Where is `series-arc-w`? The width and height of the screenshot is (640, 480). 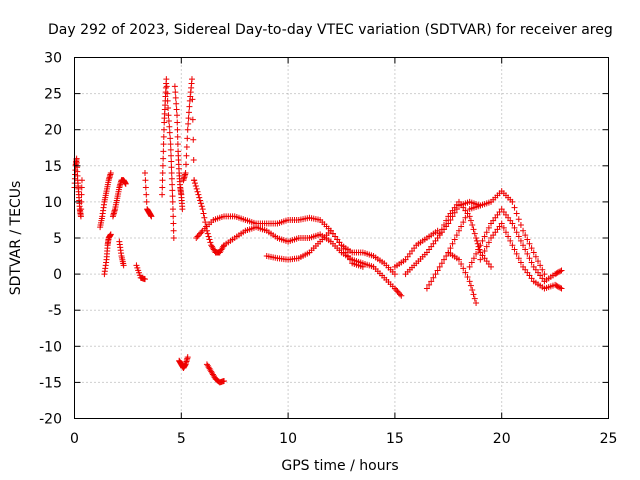 series-arc-w is located at coordinates (521, 256).